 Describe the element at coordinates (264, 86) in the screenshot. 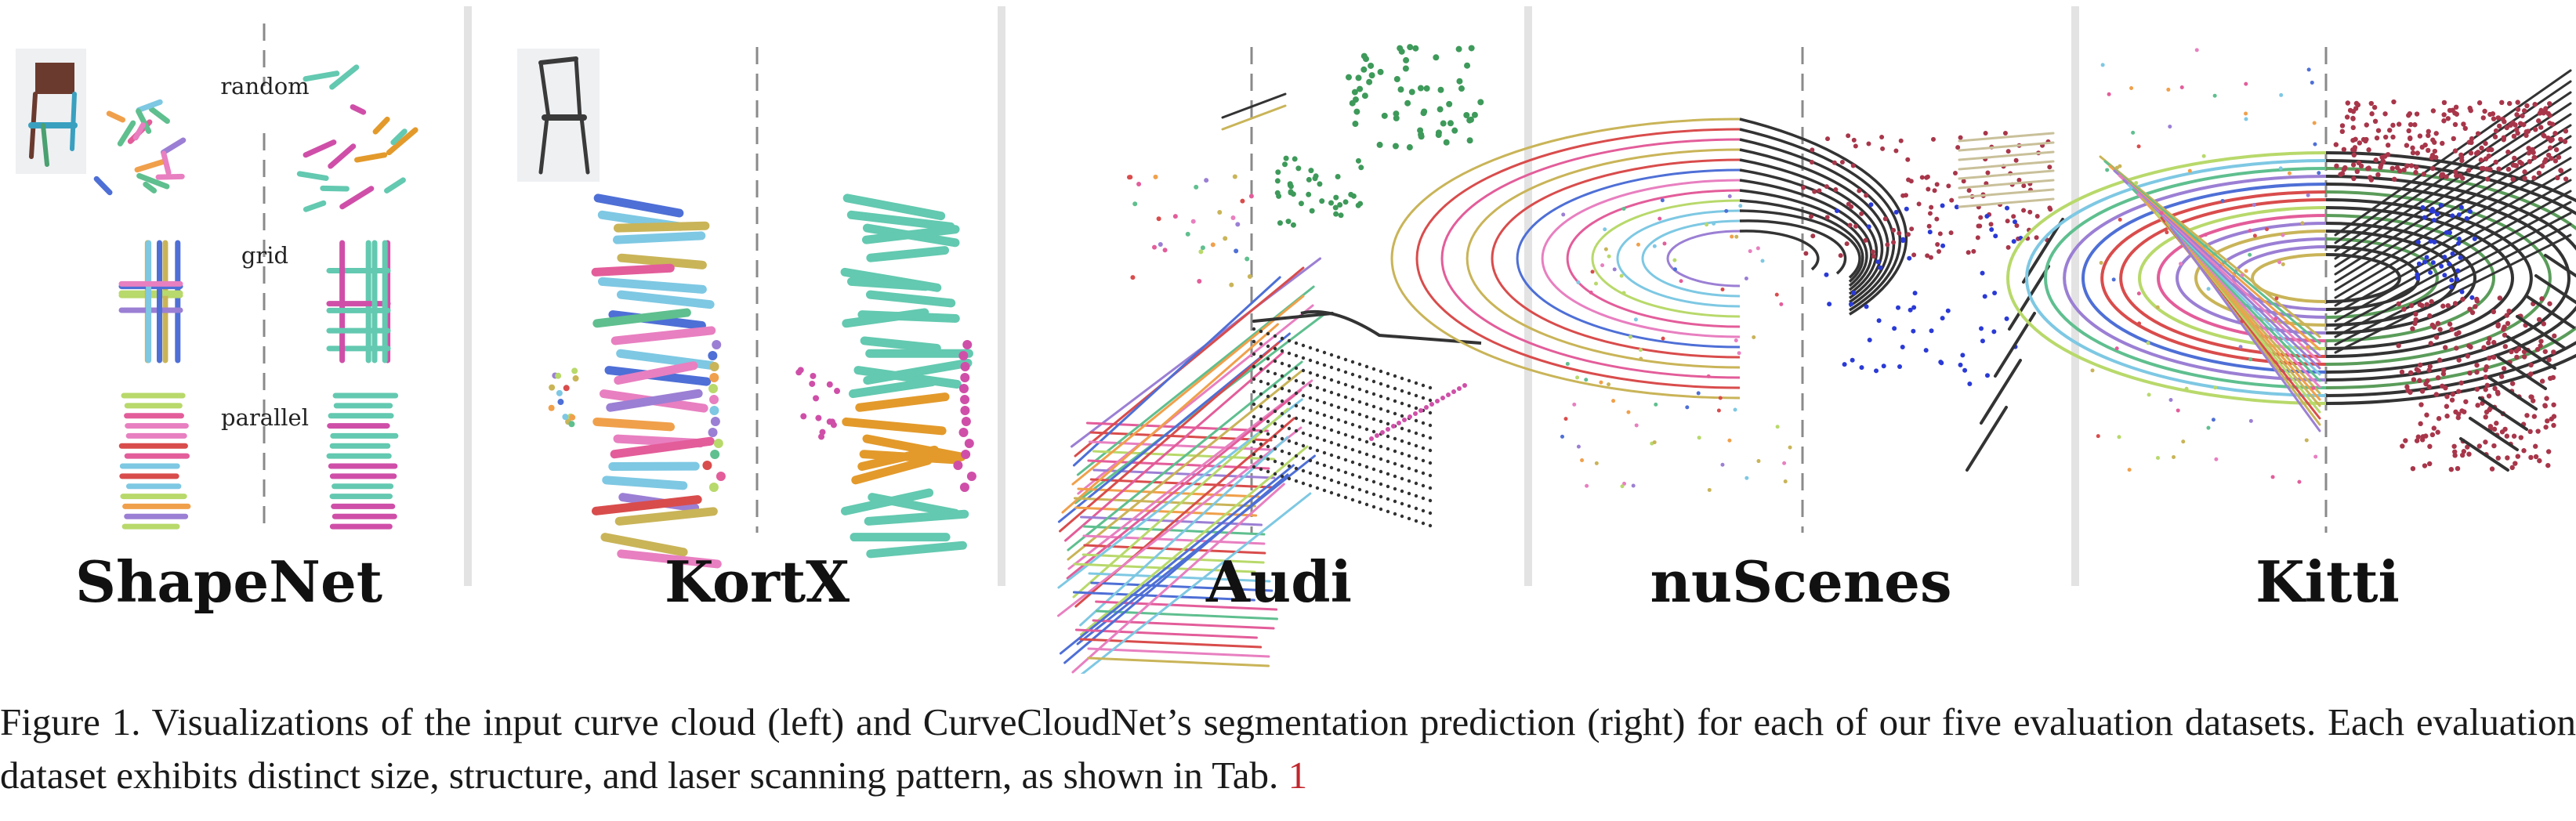

I see `method-label-random: random` at that location.